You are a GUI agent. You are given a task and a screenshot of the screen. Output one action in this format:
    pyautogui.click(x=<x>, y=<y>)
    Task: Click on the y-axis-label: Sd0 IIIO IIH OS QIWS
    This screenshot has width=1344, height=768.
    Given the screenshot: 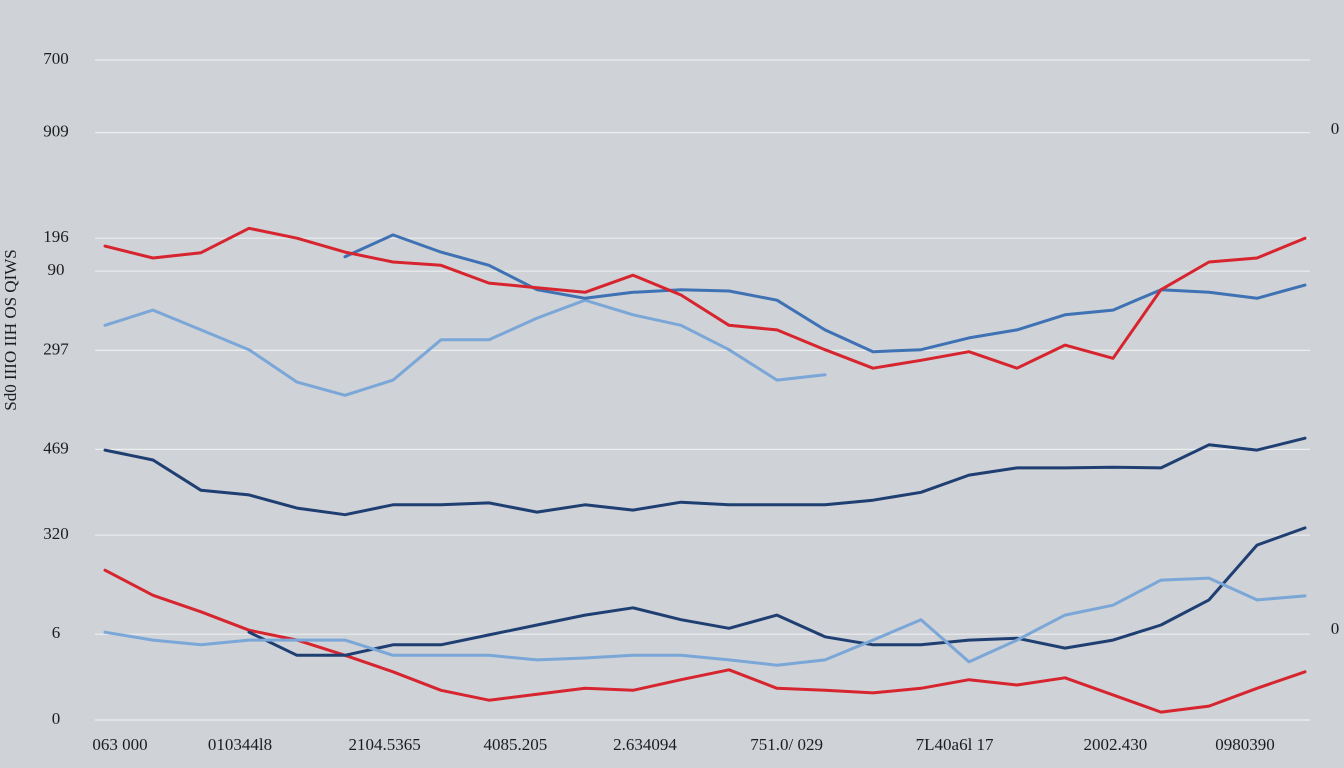 What is the action you would take?
    pyautogui.click(x=10, y=329)
    